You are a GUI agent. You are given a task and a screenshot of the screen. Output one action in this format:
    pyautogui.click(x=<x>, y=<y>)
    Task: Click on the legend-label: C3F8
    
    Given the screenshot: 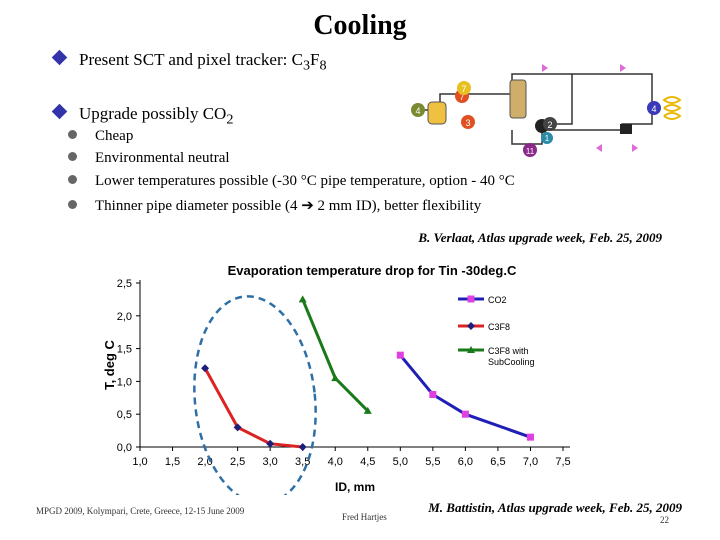 What is the action you would take?
    pyautogui.click(x=499, y=327)
    